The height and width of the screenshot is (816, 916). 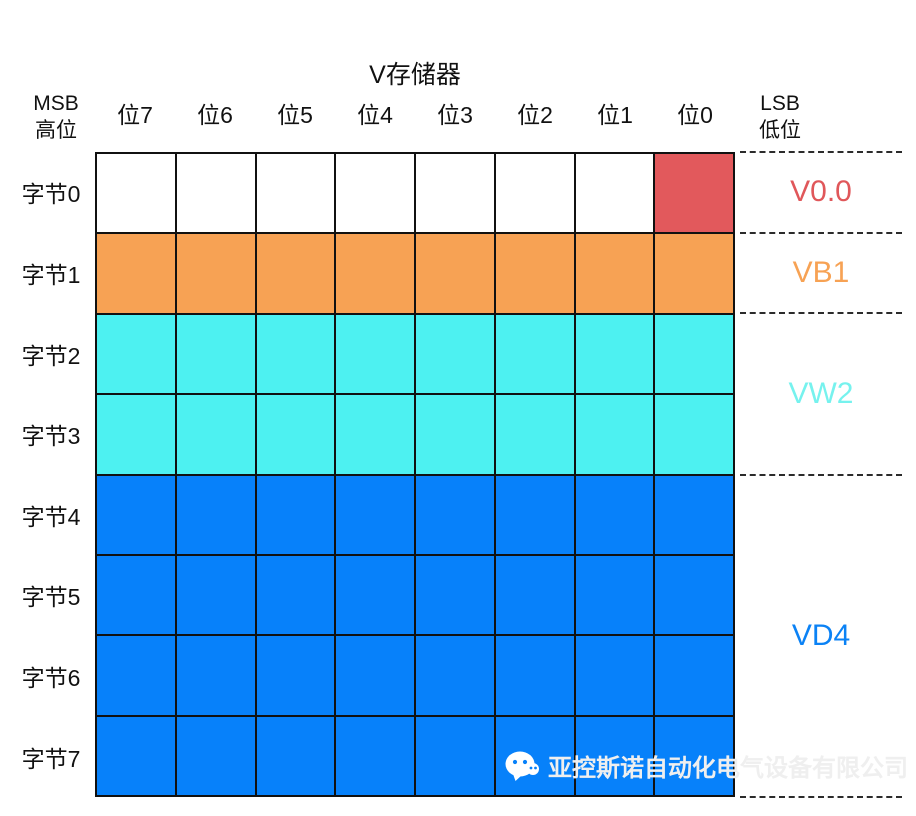 I want to click on cell-byte4-bit7, so click(x=136, y=514).